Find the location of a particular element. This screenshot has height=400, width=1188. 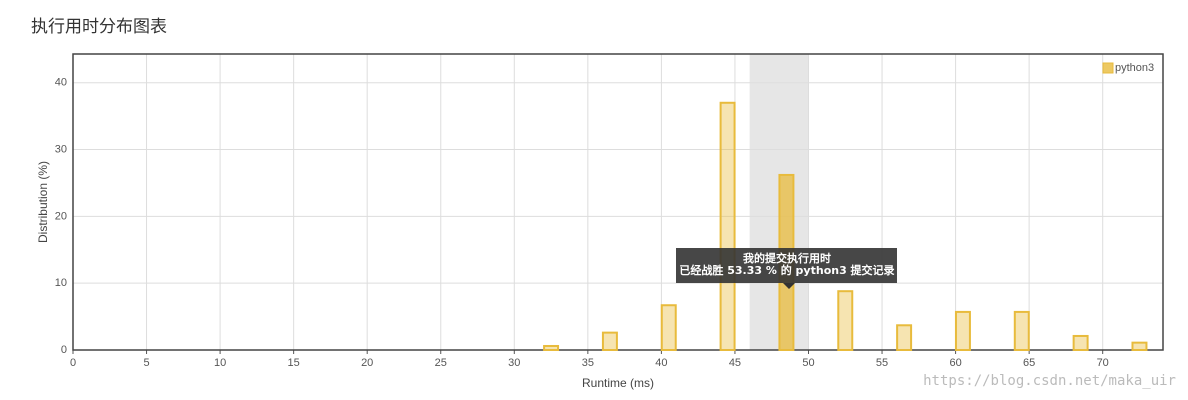

x-tick-label: 40 is located at coordinates (661, 363).